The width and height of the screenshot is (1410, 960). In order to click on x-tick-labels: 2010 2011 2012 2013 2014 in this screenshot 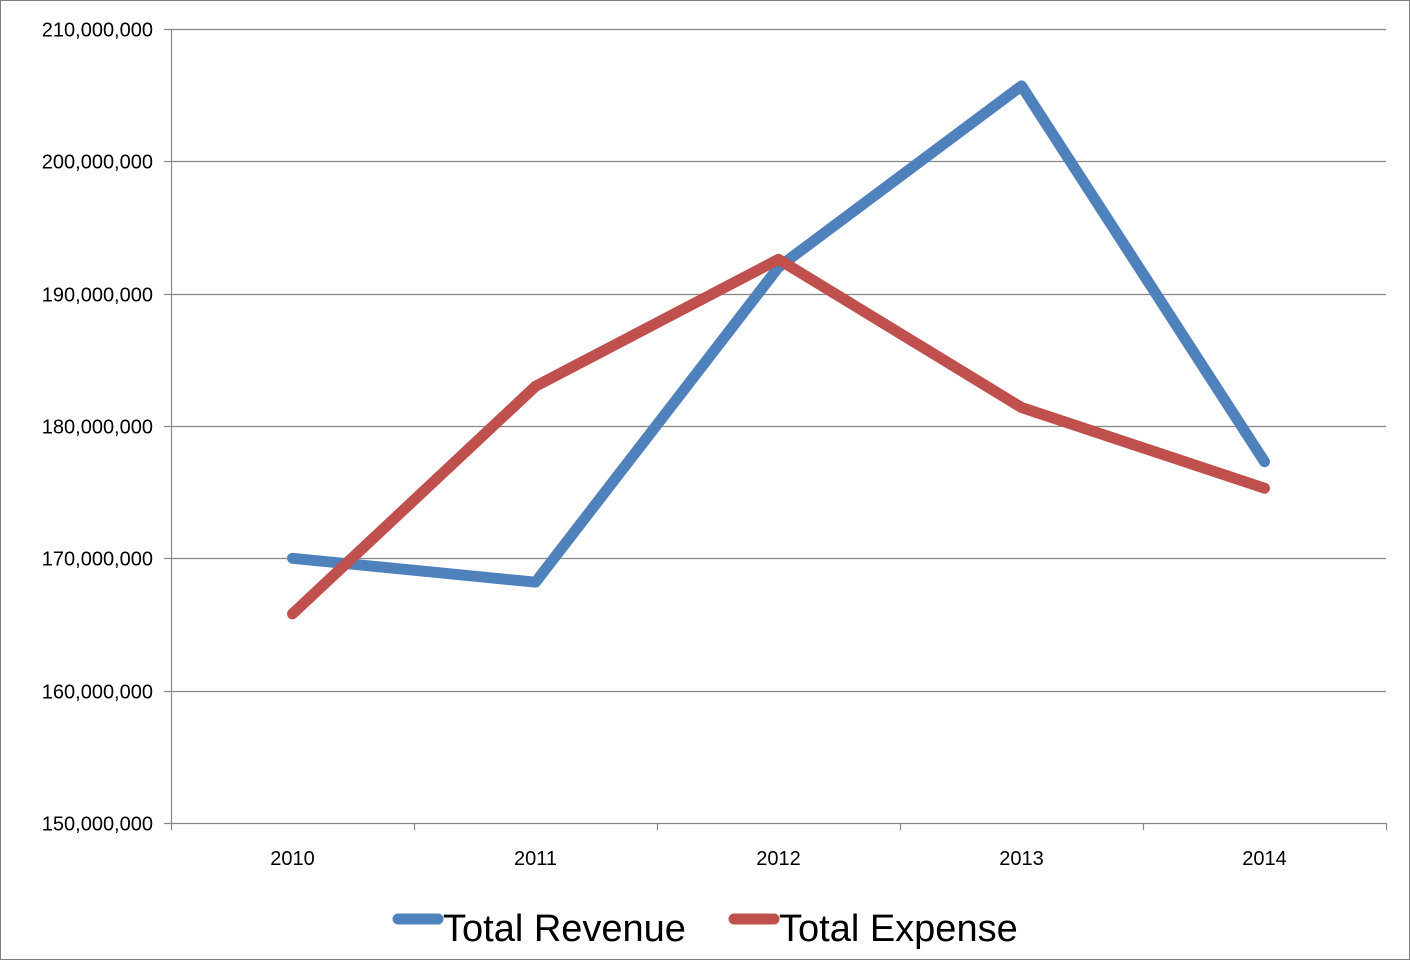, I will do `click(778, 859)`.